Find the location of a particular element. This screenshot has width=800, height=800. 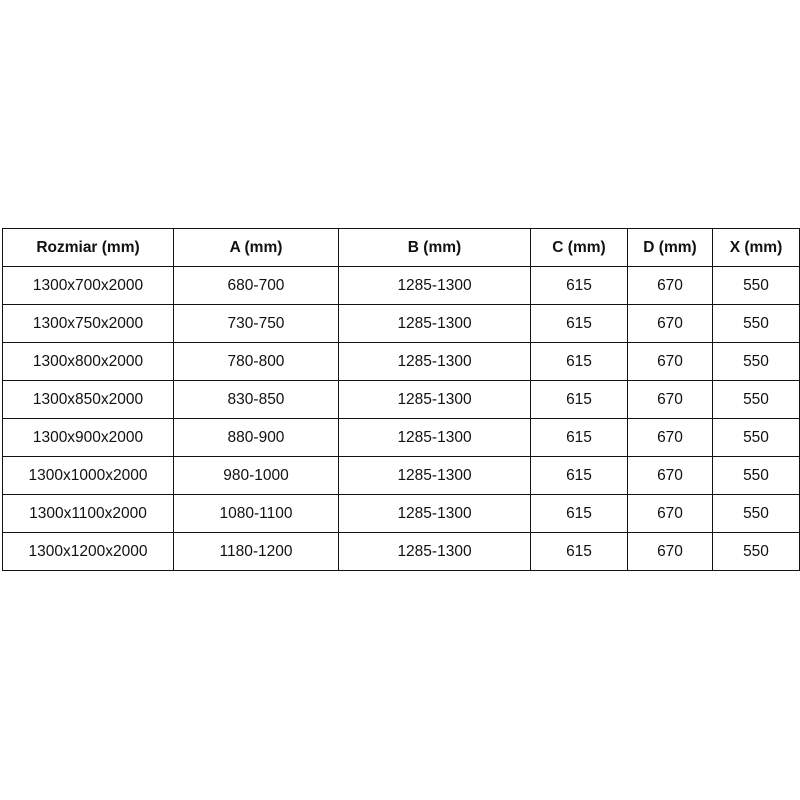

cell-size: 1300x850x2000 is located at coordinates (88, 399).